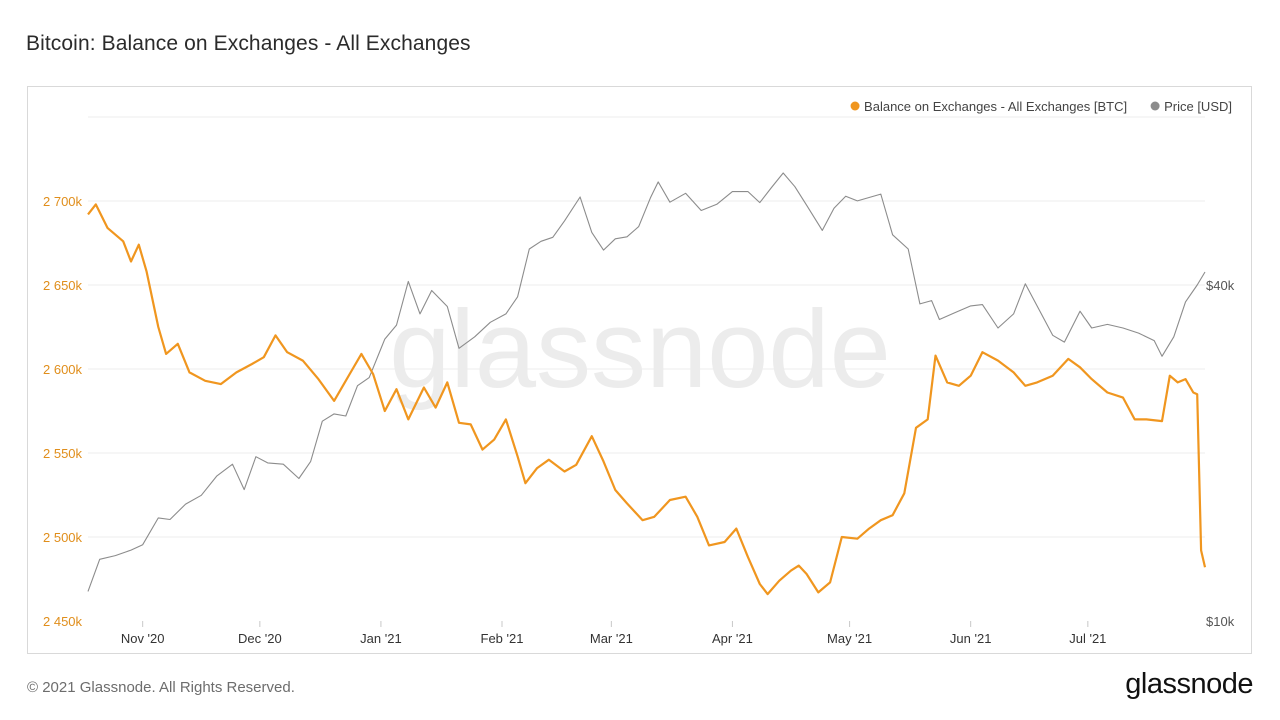 This screenshot has height=720, width=1280. What do you see at coordinates (161, 687) in the screenshot?
I see `copyright-text: © 2021 Glassnode. All Rights Reserved.` at bounding box center [161, 687].